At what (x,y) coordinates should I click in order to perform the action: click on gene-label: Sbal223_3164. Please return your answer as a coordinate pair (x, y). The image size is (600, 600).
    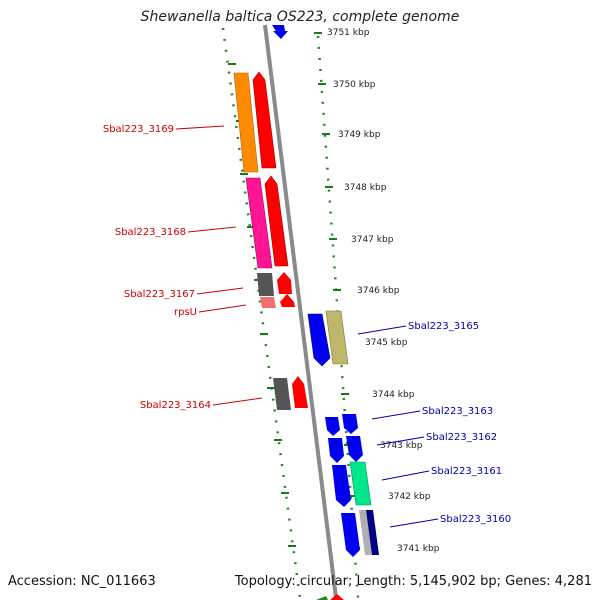
    Looking at the image, I should click on (175, 405).